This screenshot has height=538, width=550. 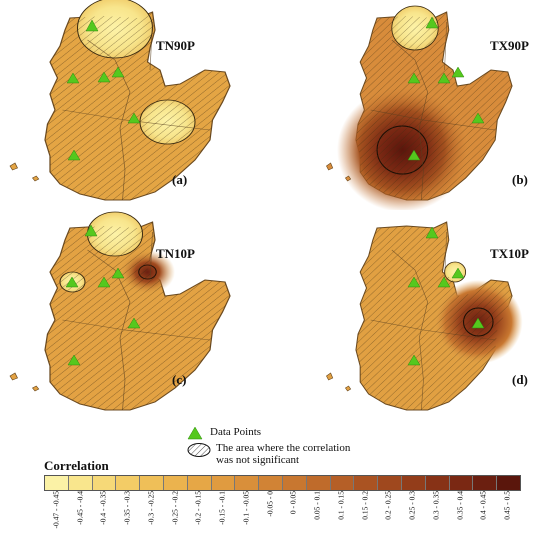 I want to click on colorbar-label: -0.1 - -0.05, so click(x=246, y=508).